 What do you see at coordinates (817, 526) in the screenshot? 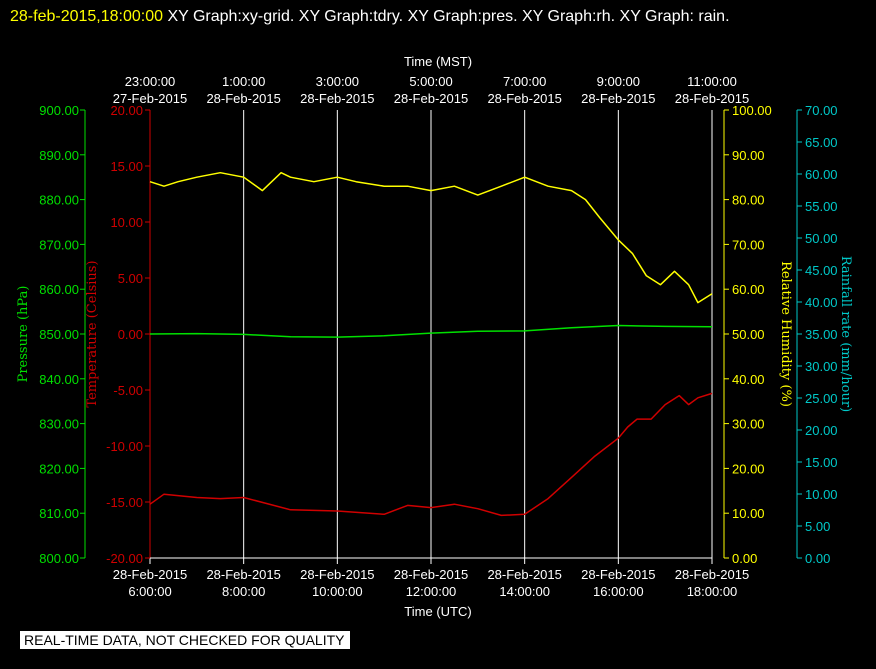
I see `rain-tick-label: 5.00` at bounding box center [817, 526].